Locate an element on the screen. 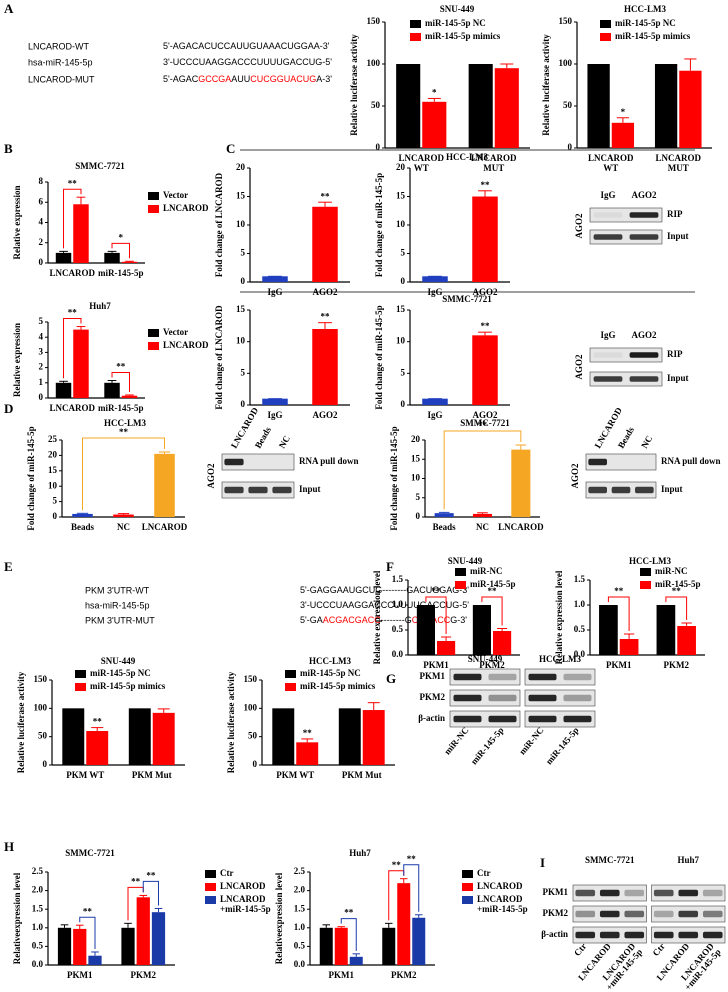 This screenshot has width=728, height=992. blot-lane-label: AGO2 is located at coordinates (644, 195).